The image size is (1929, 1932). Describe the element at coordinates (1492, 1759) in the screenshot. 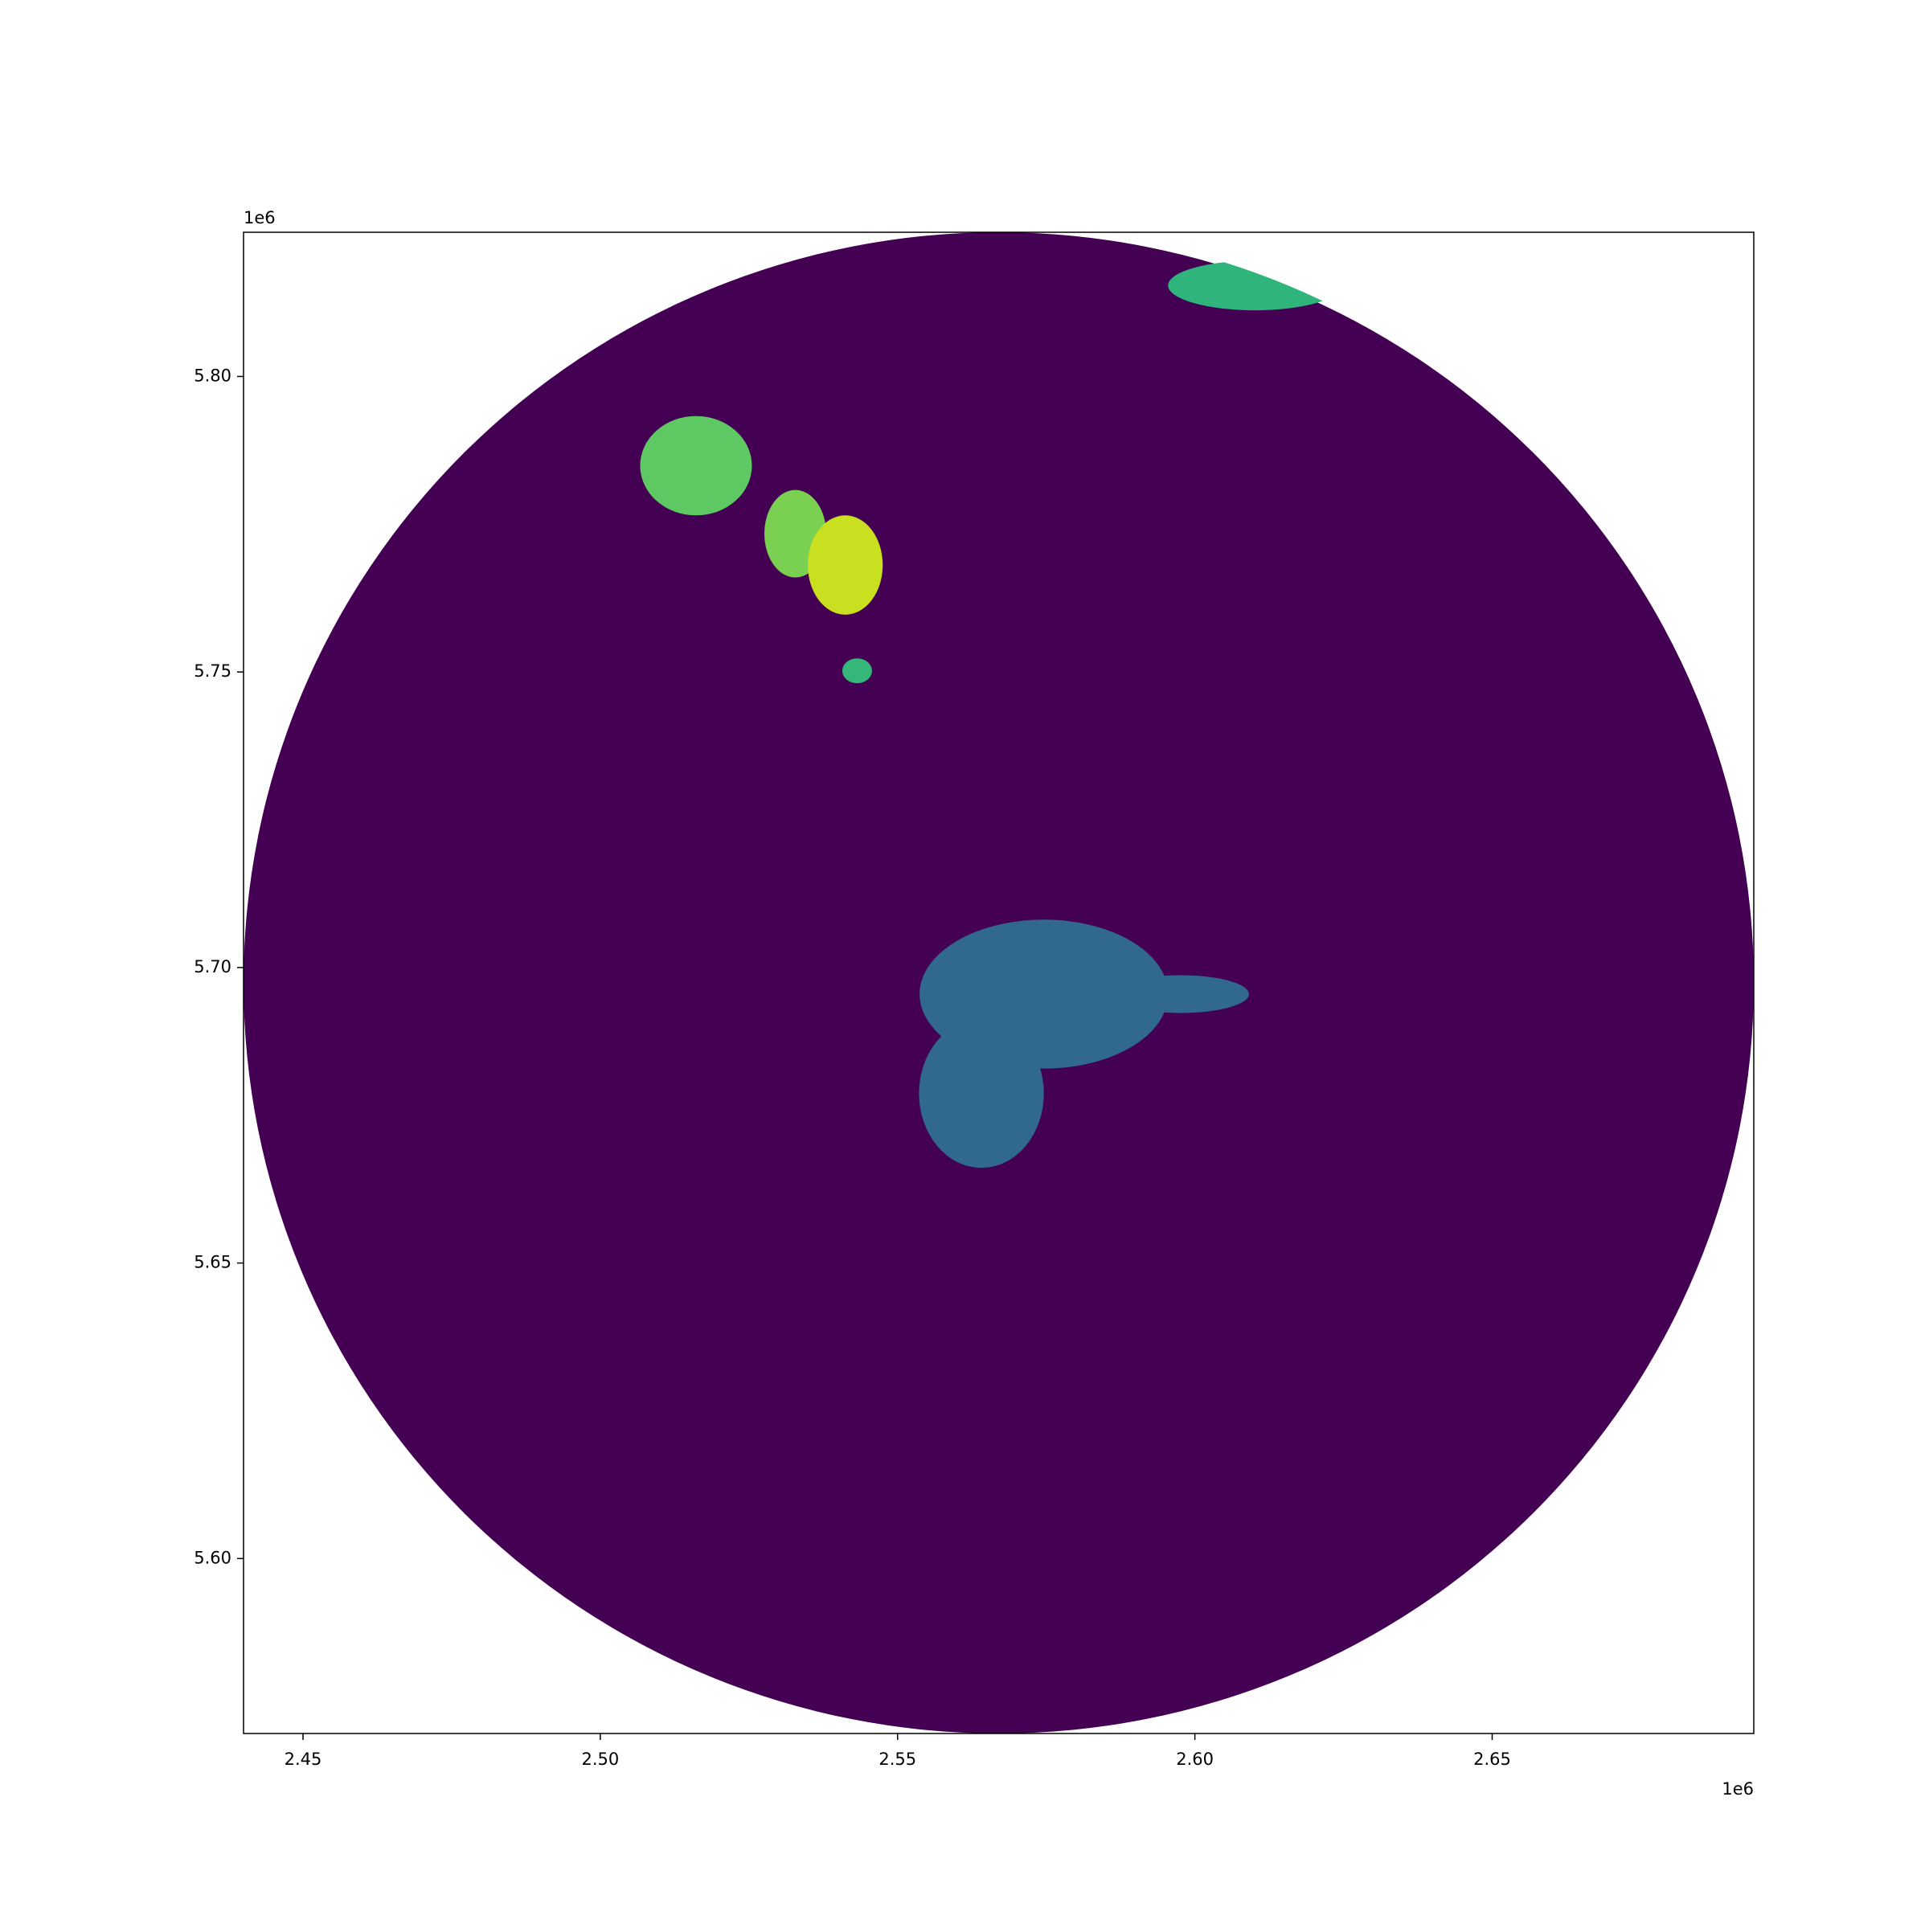

I see `x-tick-label: 2.65` at that location.